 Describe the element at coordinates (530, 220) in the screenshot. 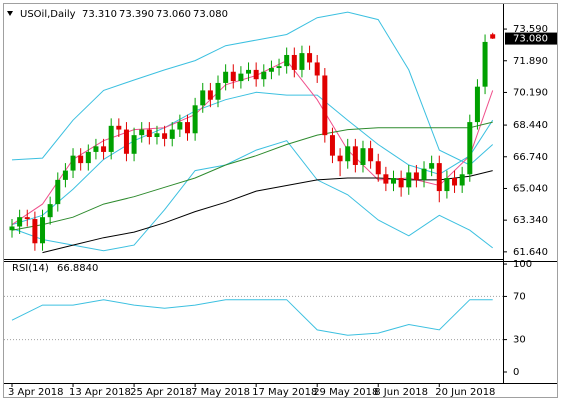

I see `y-tick-label: 63.340` at that location.